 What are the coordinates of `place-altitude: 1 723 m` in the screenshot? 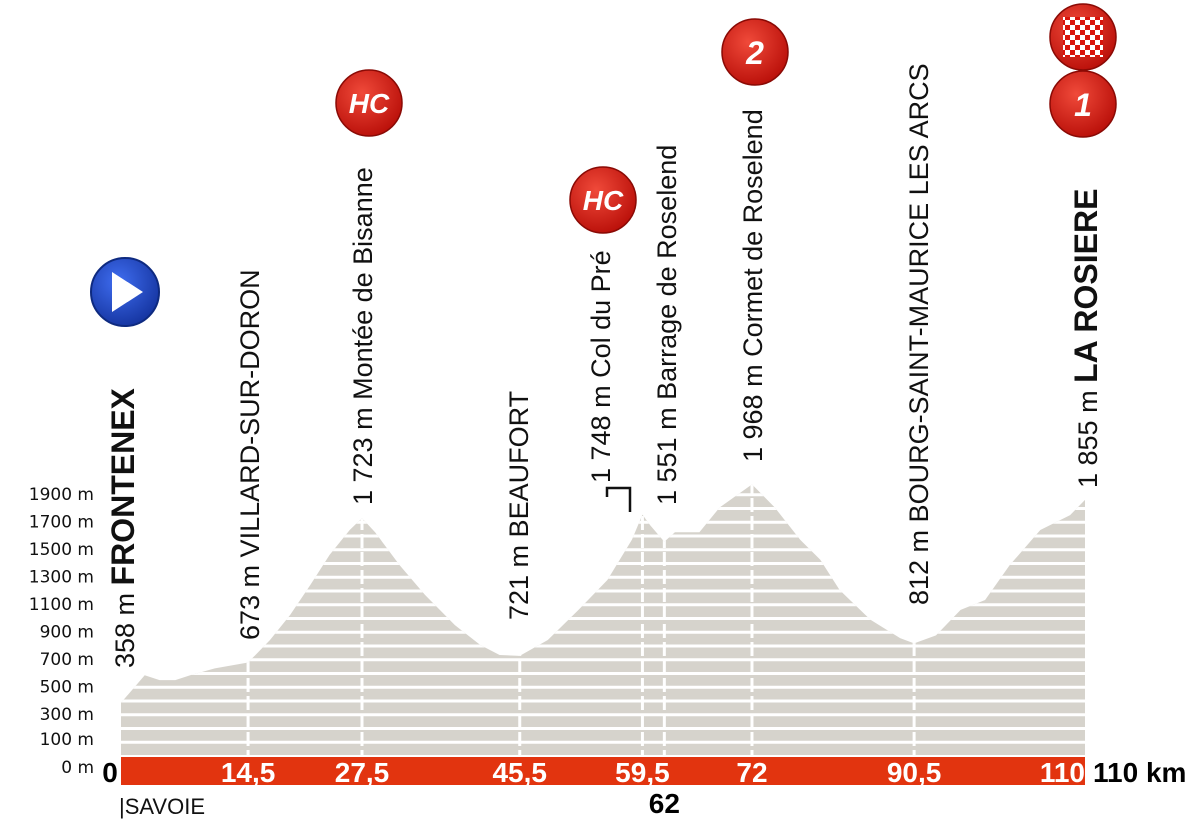 It's located at (363, 456).